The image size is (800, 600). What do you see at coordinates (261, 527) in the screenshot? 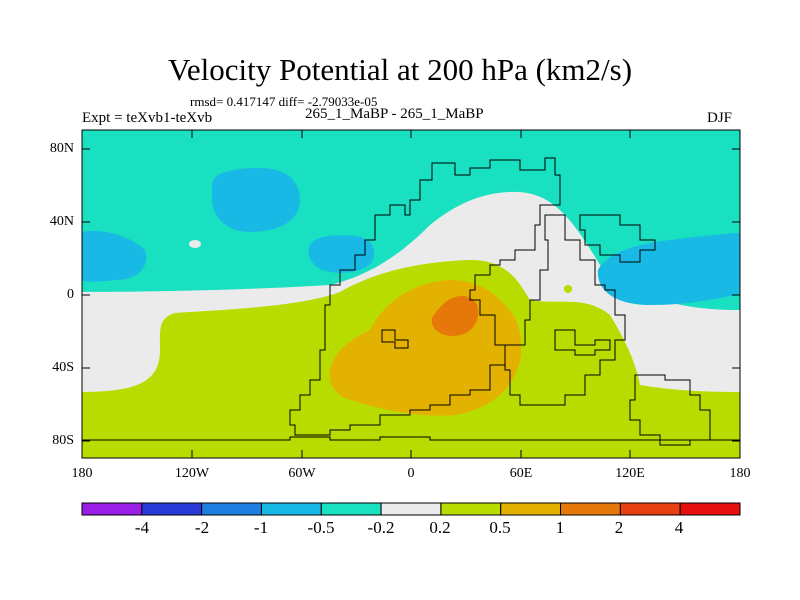
I see `colorbar-label: -1` at bounding box center [261, 527].